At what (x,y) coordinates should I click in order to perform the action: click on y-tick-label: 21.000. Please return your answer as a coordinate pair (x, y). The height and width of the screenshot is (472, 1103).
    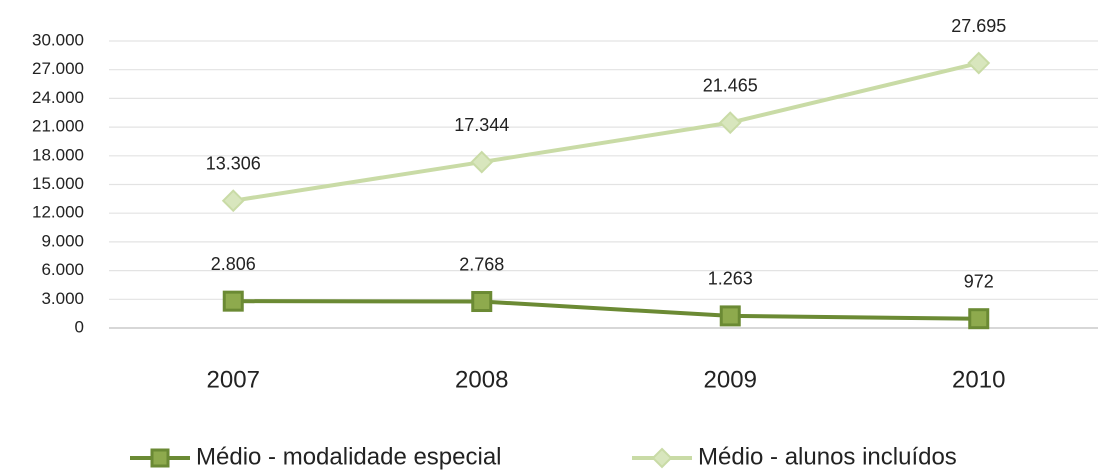
    Looking at the image, I should click on (58, 126).